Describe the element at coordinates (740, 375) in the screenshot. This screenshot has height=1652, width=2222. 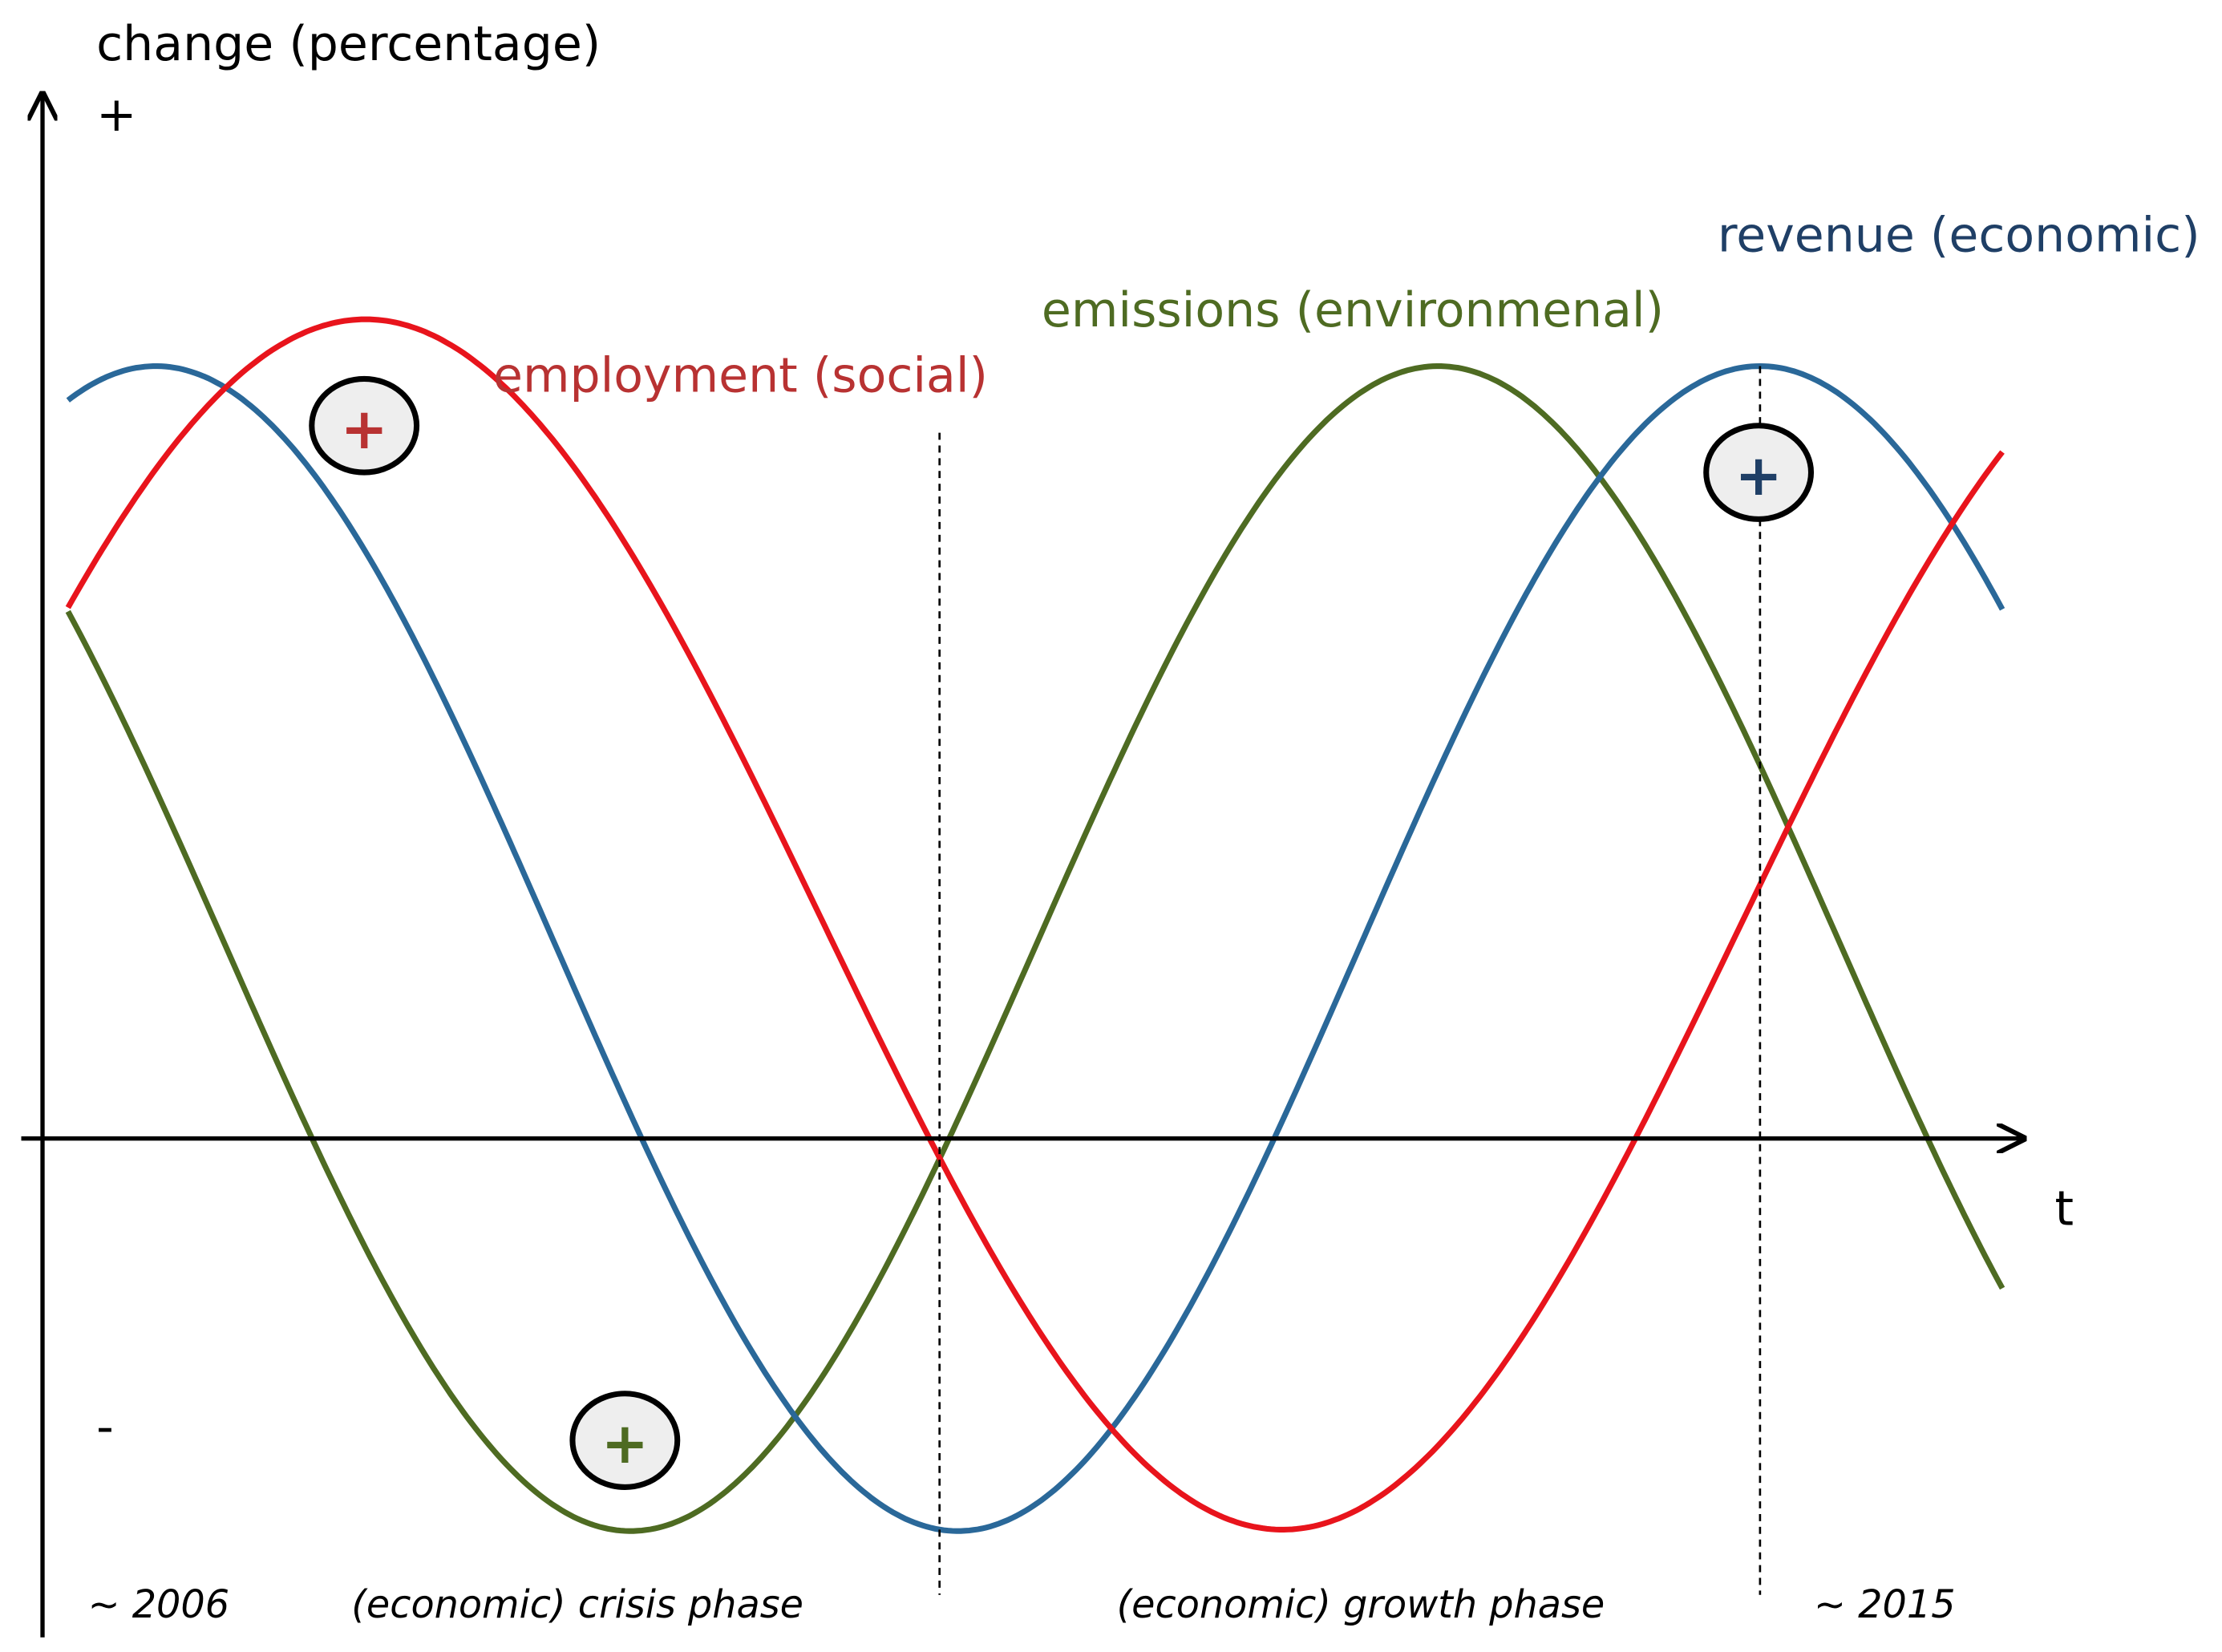
I see `curve-label: employment (social)` at that location.